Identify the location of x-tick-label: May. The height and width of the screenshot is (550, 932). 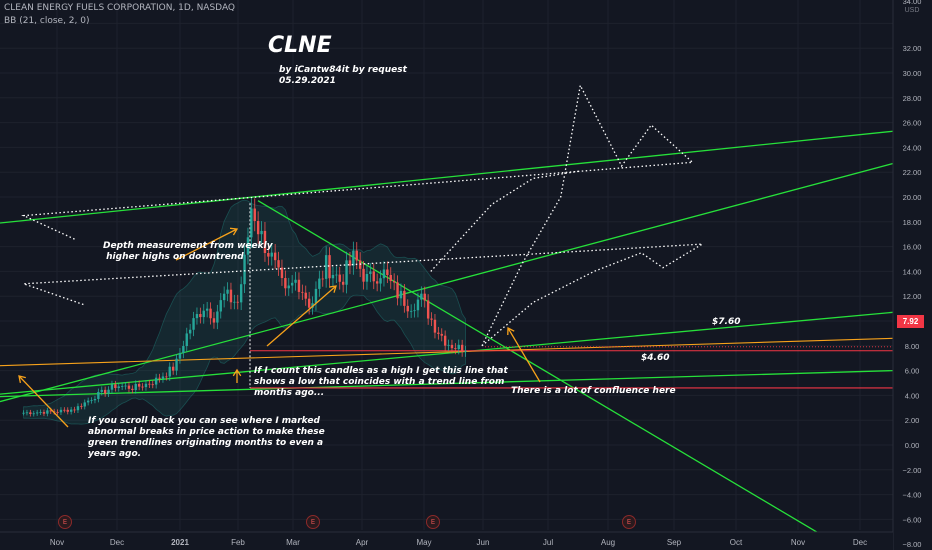
(423, 542).